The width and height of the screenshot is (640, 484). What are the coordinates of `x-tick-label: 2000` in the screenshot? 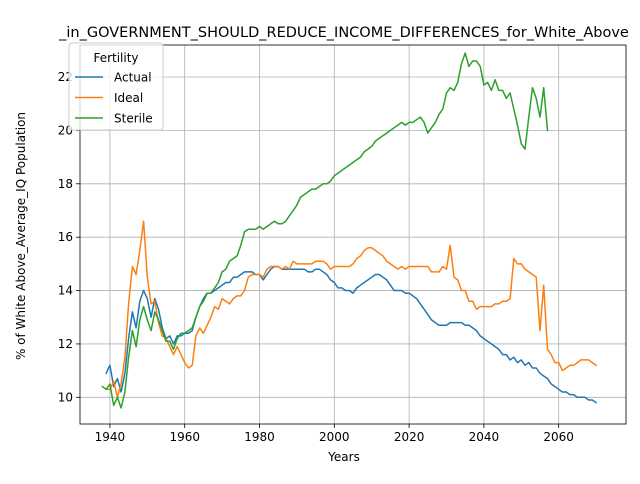 It's located at (334, 437).